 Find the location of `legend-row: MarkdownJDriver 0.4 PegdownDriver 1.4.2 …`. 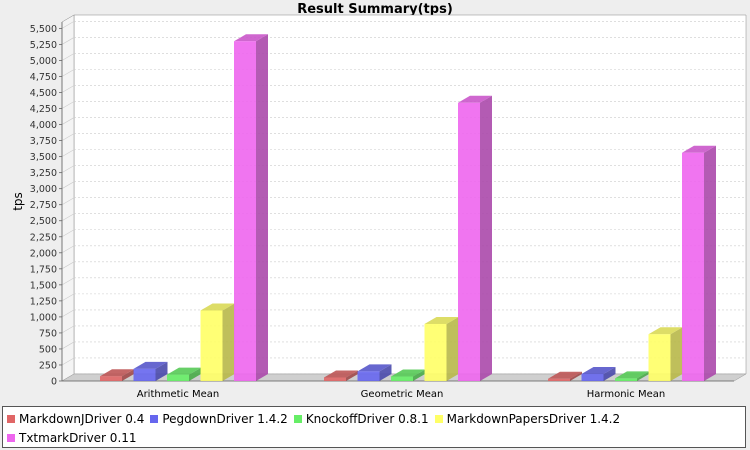

legend-row: MarkdownJDriver 0.4 PegdownDriver 1.4.2 … is located at coordinates (374, 418).